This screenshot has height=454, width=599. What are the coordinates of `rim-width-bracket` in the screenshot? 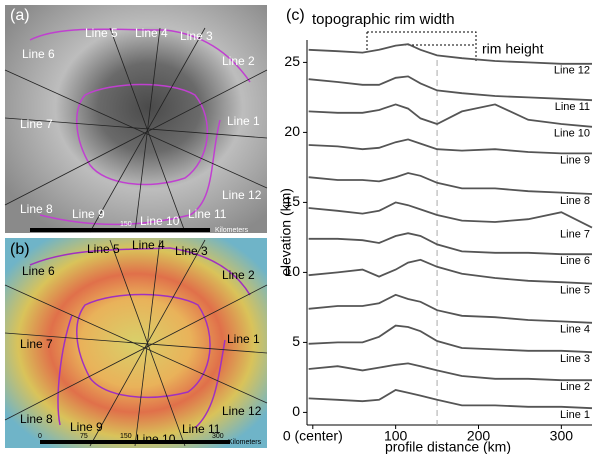 It's located at (421, 46).